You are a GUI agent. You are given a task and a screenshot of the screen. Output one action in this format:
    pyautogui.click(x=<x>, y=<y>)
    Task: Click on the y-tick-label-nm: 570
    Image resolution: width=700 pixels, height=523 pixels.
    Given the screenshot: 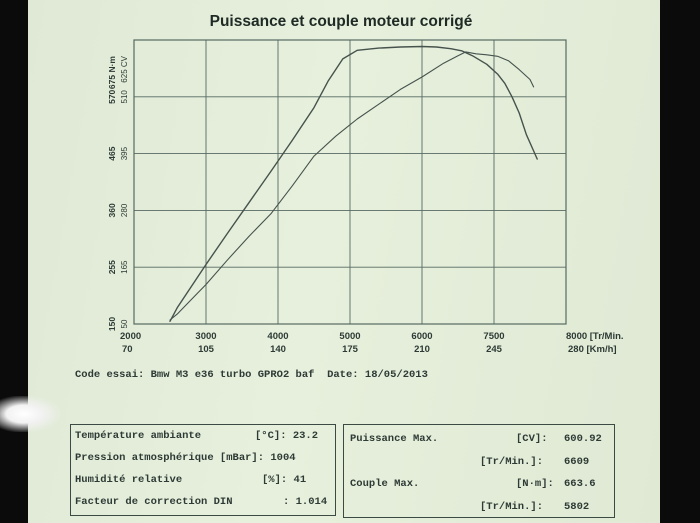 What is the action you would take?
    pyautogui.click(x=112, y=96)
    